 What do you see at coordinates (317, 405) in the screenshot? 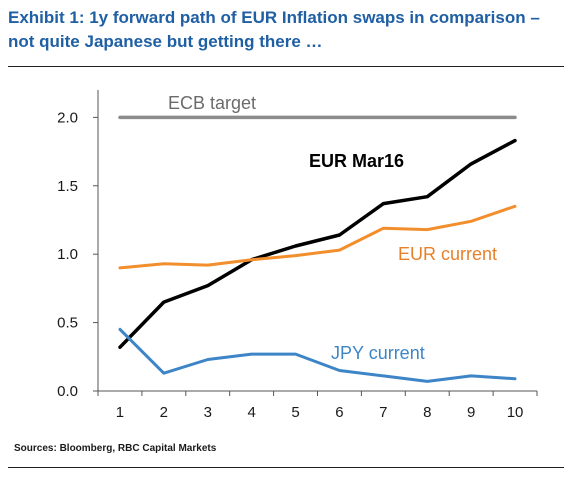
I see `x-axis: 1 2 3 4 5 6 7 8 9 10` at bounding box center [317, 405].